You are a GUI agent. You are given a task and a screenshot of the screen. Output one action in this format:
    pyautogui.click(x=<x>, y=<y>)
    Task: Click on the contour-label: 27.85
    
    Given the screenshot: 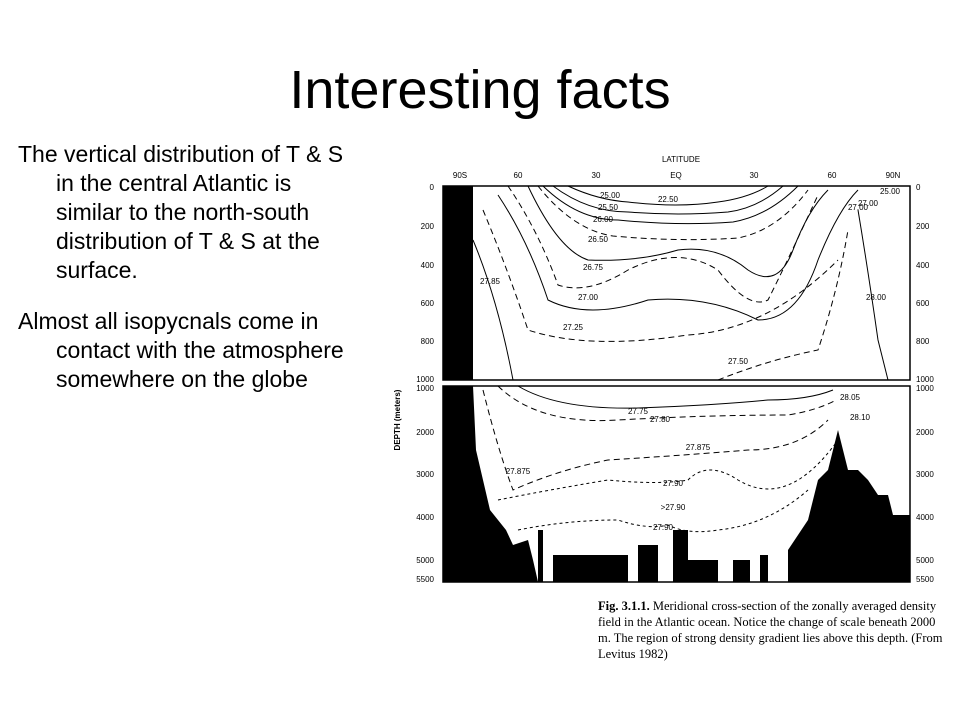 What is the action you would take?
    pyautogui.click(x=490, y=281)
    